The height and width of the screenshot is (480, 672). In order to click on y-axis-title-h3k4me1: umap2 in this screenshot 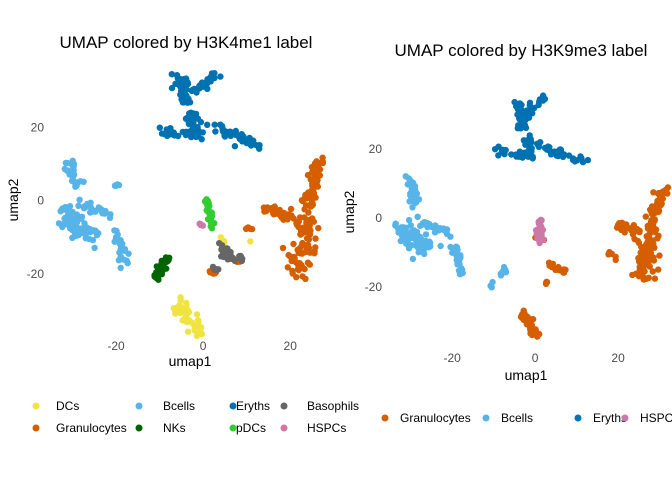, I will do `click(13, 199)`.